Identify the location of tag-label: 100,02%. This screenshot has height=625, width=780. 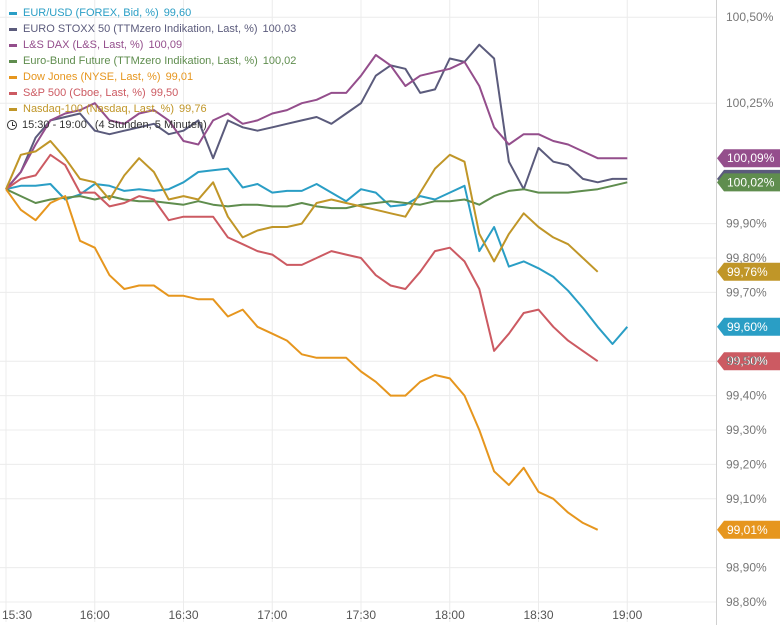
(751, 182).